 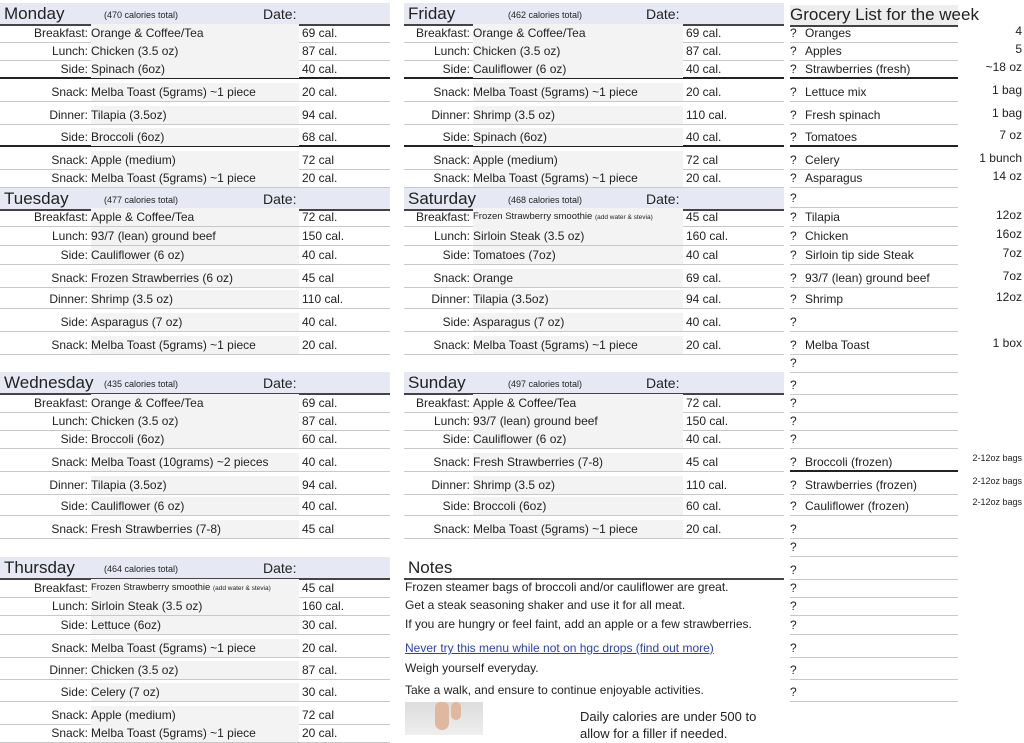 What do you see at coordinates (874, 298) in the screenshot?
I see `grocery-item: ? Shrimp` at bounding box center [874, 298].